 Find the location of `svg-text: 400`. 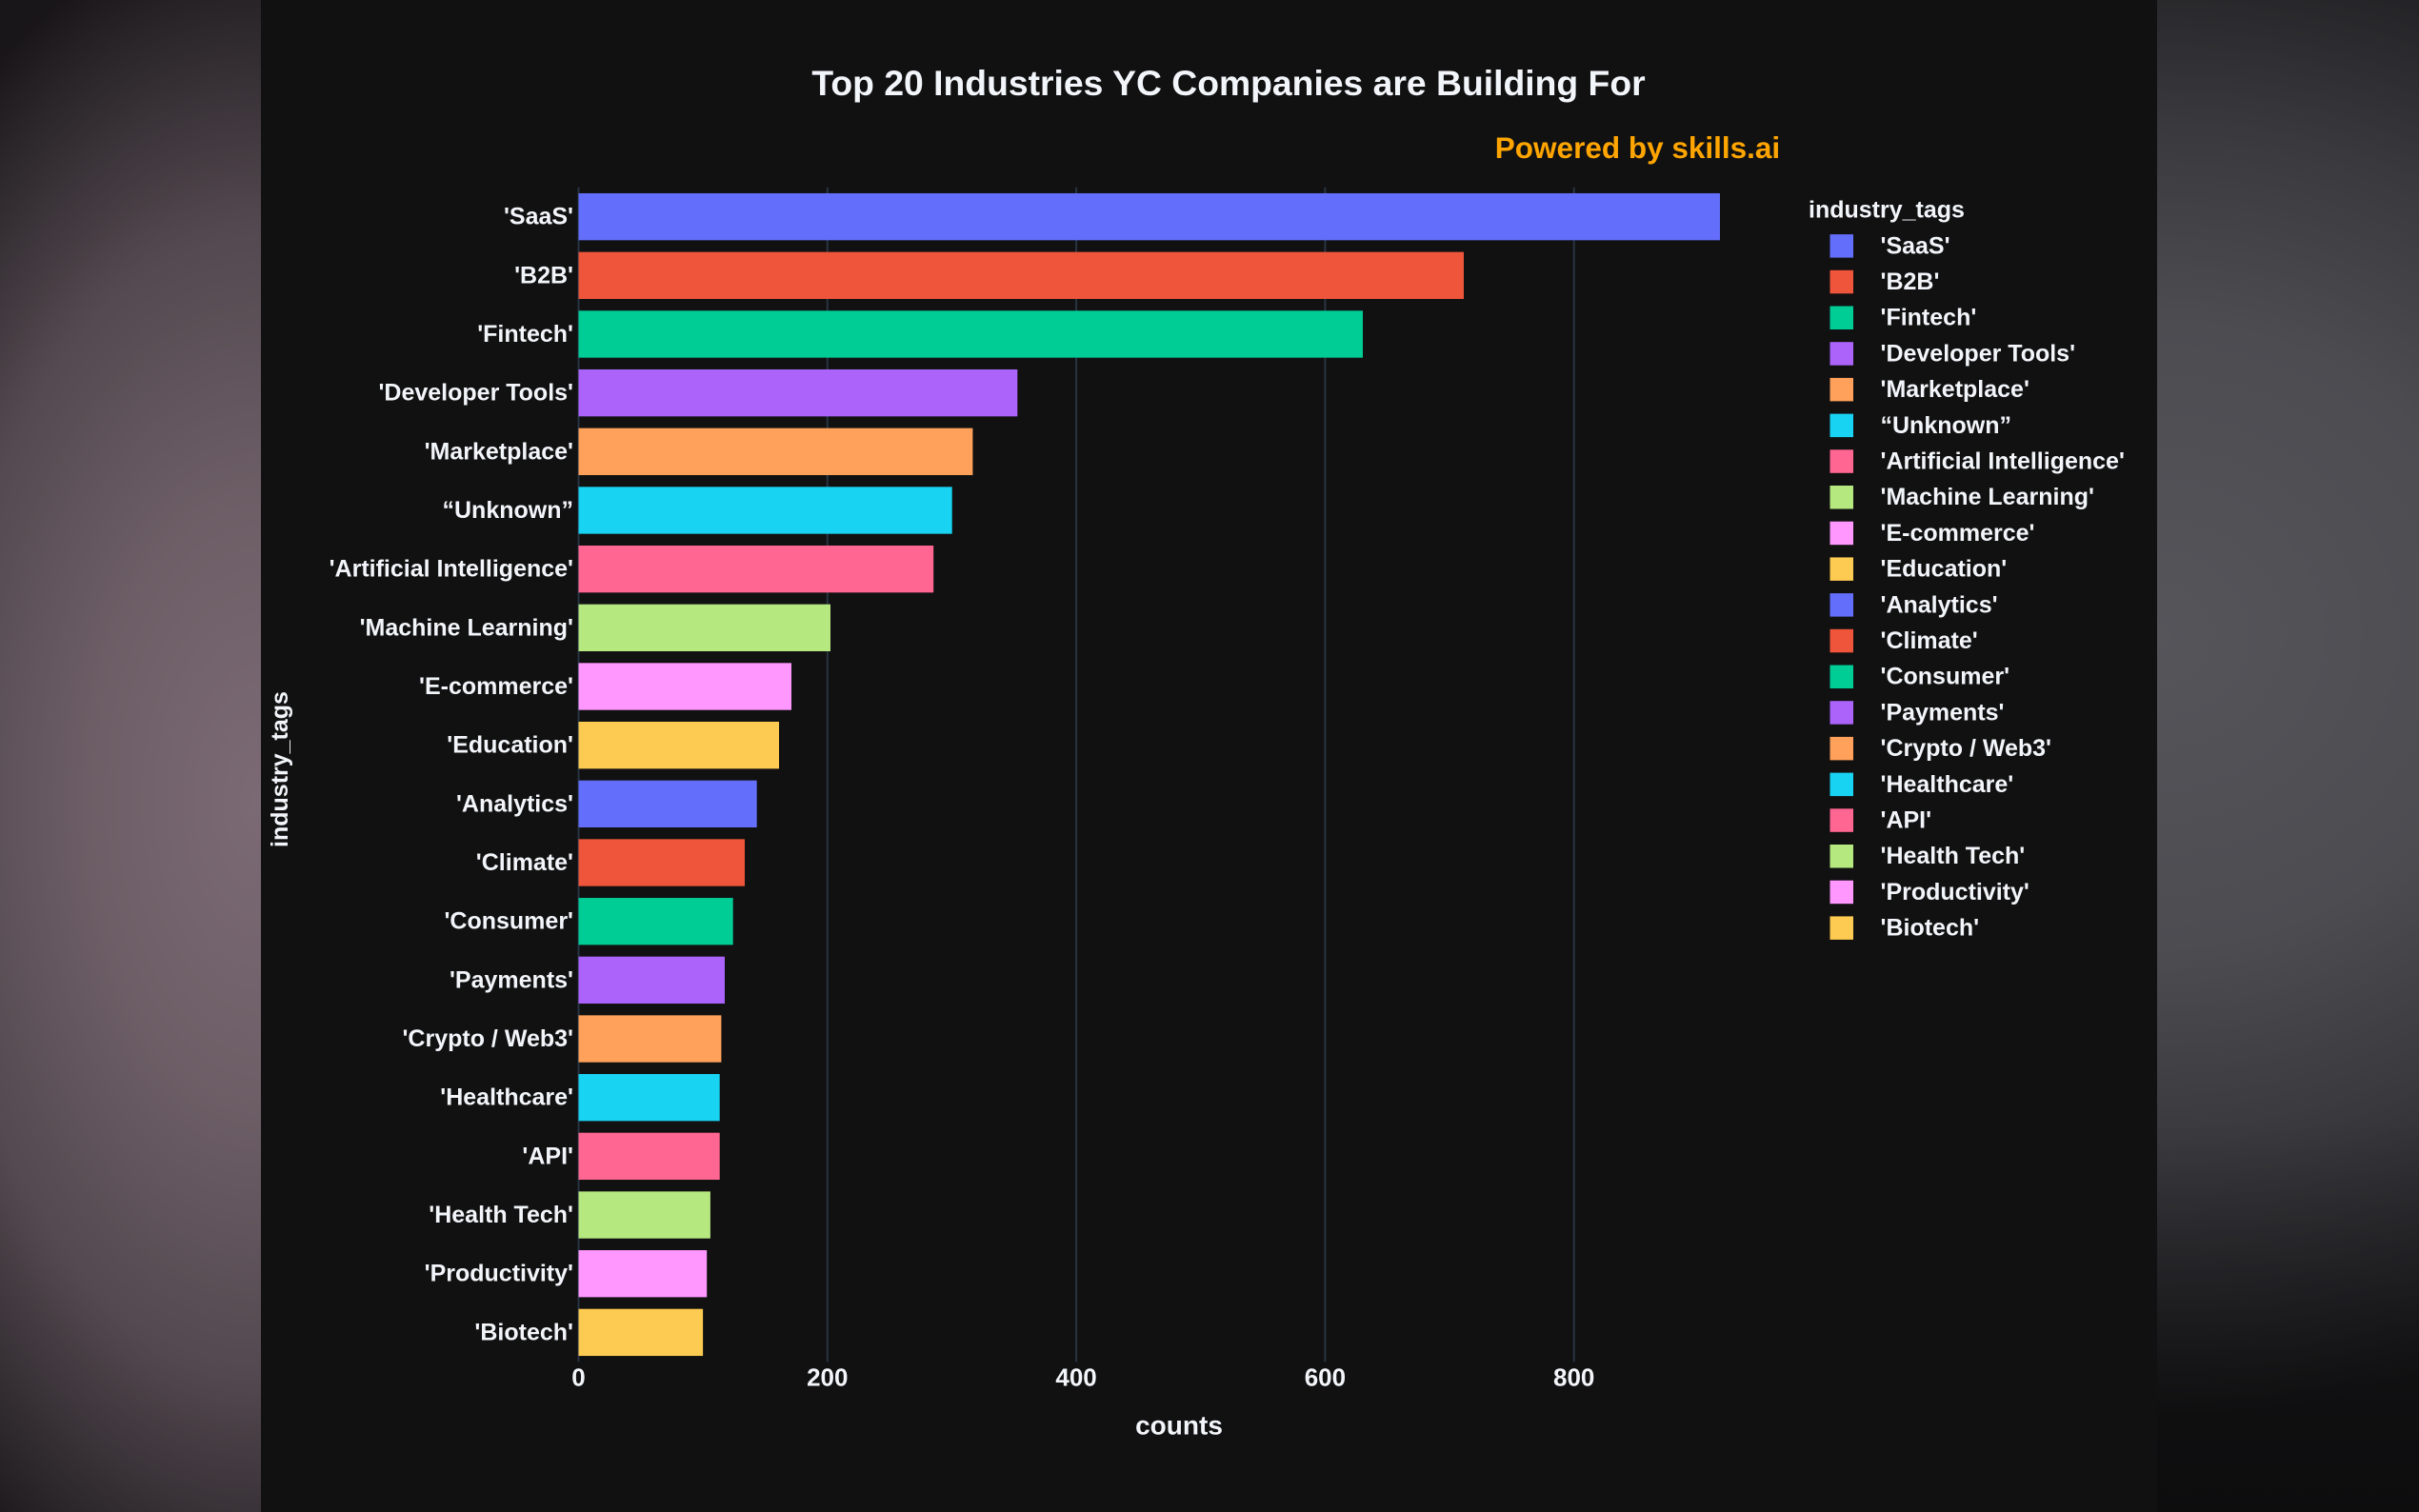

svg-text: 400 is located at coordinates (1075, 1377).